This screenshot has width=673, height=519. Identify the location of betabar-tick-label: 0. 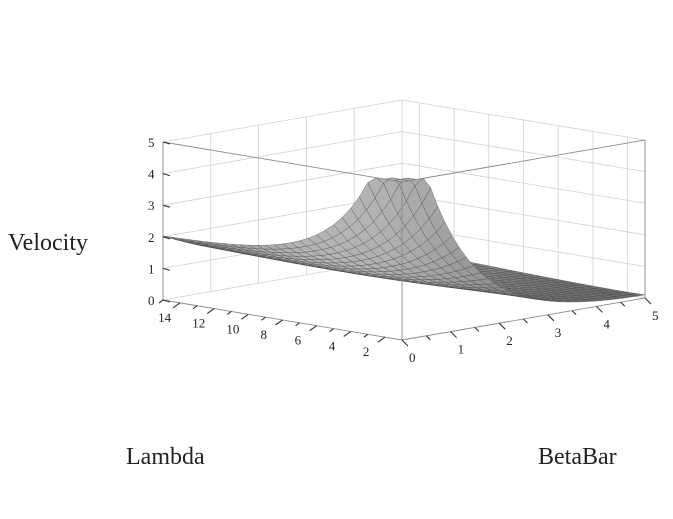
(412, 357).